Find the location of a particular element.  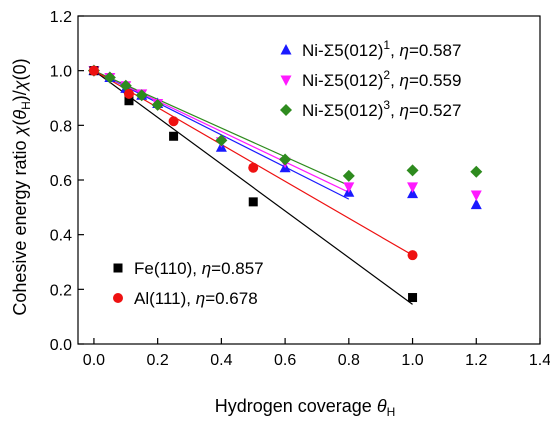

fit-line-ni3 is located at coordinates (221, 128).